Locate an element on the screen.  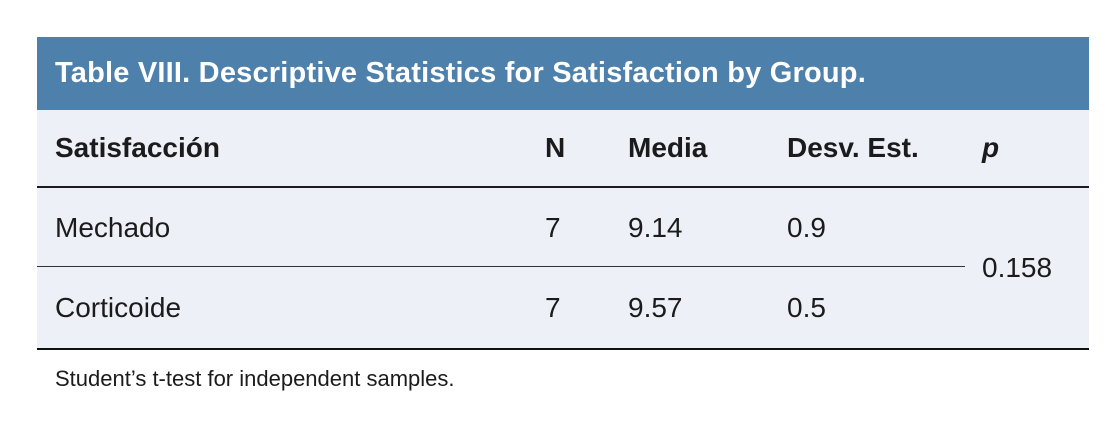
cell-desv-est: 0.9 is located at coordinates (806, 227).